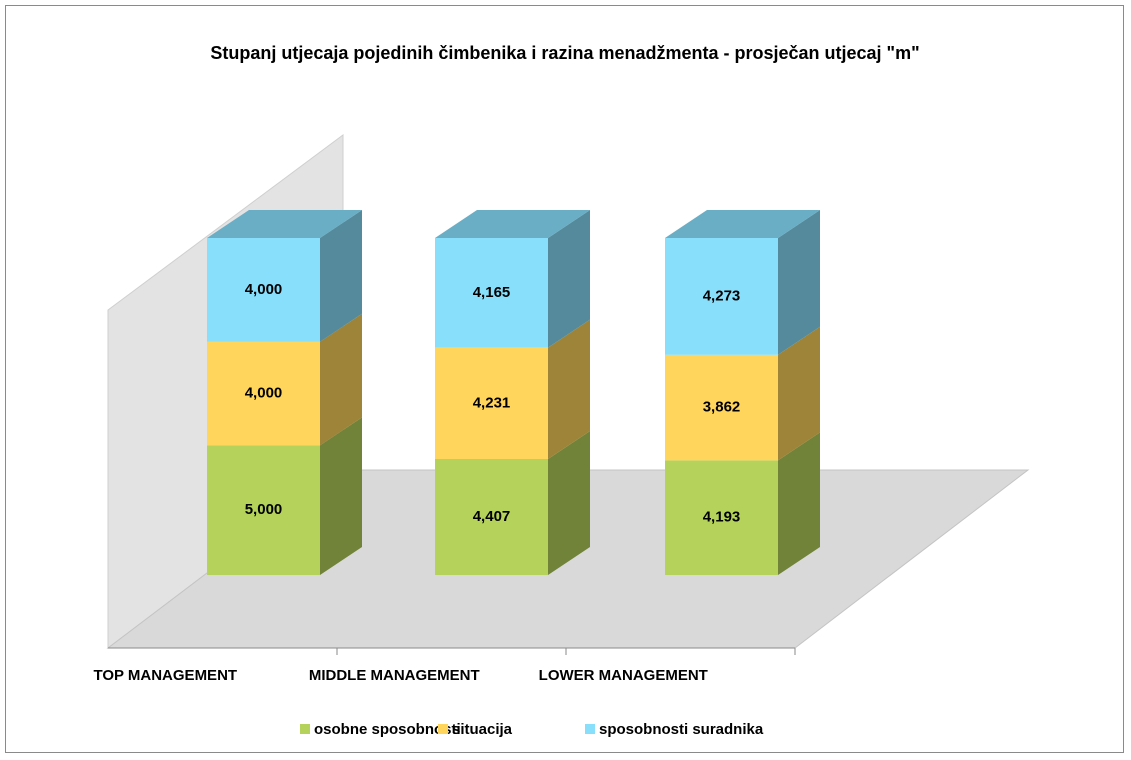  Describe the element at coordinates (387, 729) in the screenshot. I see `legend-label: osobne sposobnosti` at that location.